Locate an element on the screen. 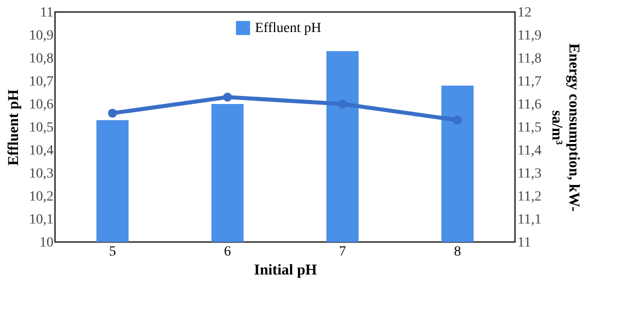 The height and width of the screenshot is (310, 640). y-tick-label: 11 is located at coordinates (47, 13).